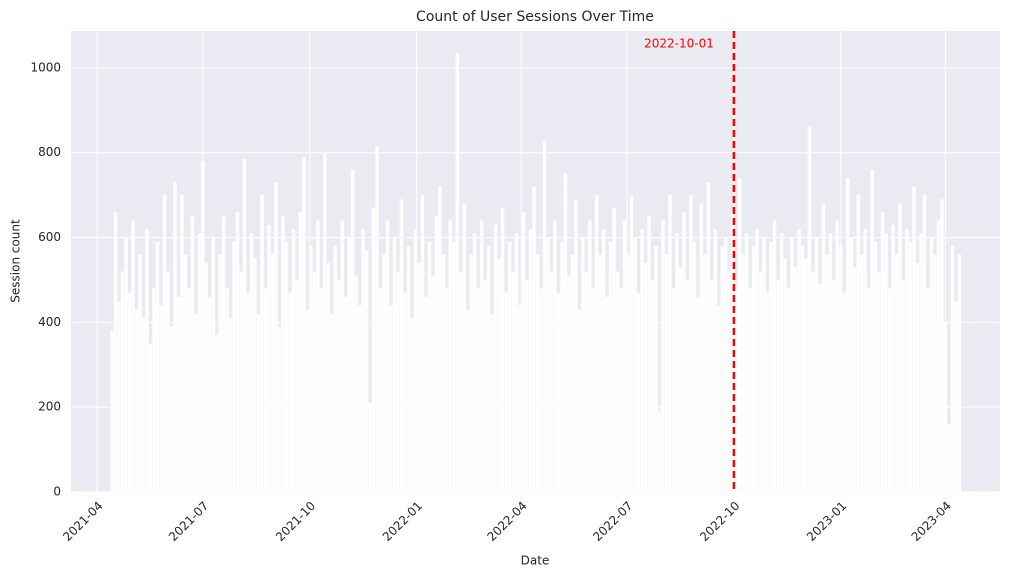 This screenshot has width=1010, height=577. I want to click on x-tick-label: 2021-07, so click(188, 521).